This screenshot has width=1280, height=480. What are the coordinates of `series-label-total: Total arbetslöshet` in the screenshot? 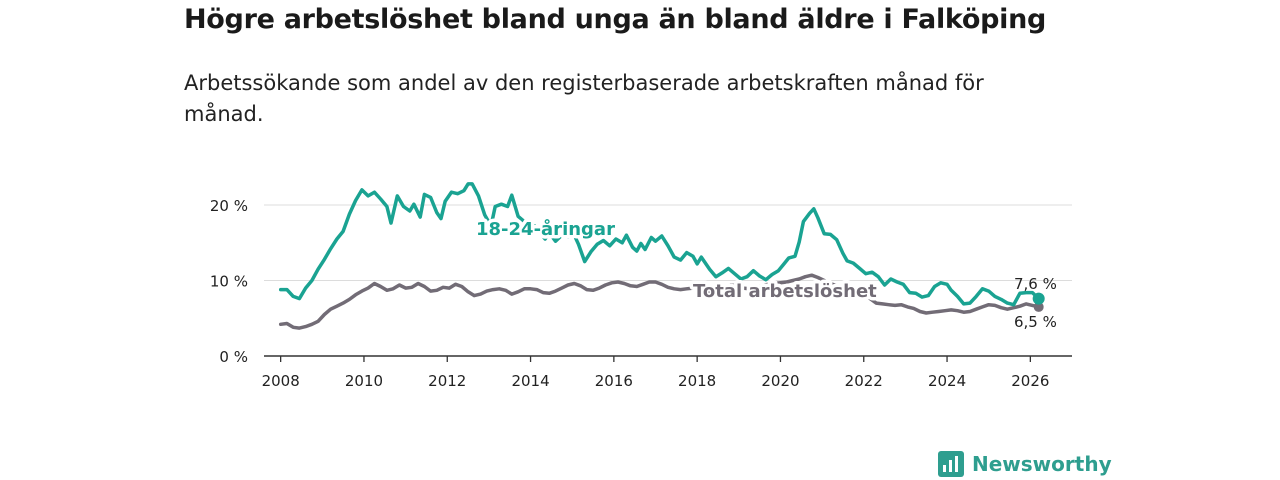 It's located at (785, 291).